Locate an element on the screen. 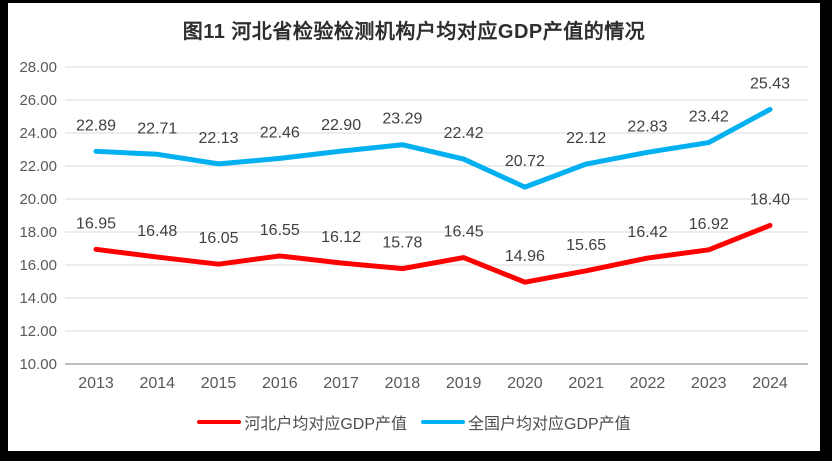 The image size is (832, 461). data-label: 25.43 is located at coordinates (770, 83).